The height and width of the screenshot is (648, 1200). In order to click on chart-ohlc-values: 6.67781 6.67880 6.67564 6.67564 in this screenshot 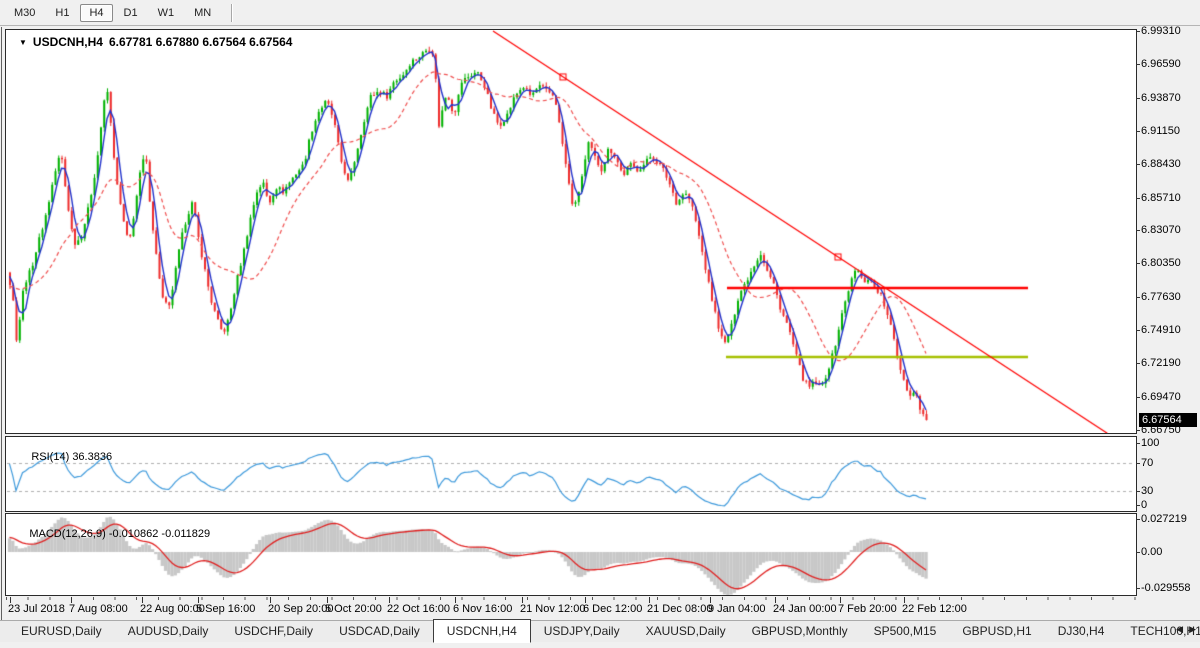, I will do `click(200, 42)`.